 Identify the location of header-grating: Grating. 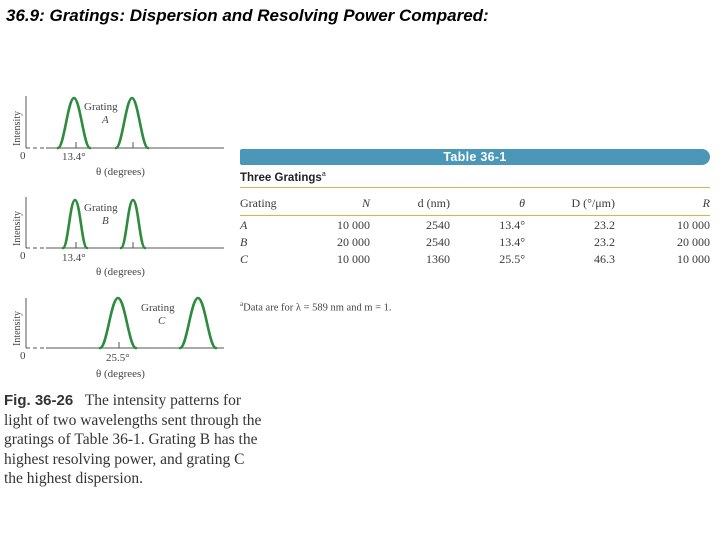
(275, 205).